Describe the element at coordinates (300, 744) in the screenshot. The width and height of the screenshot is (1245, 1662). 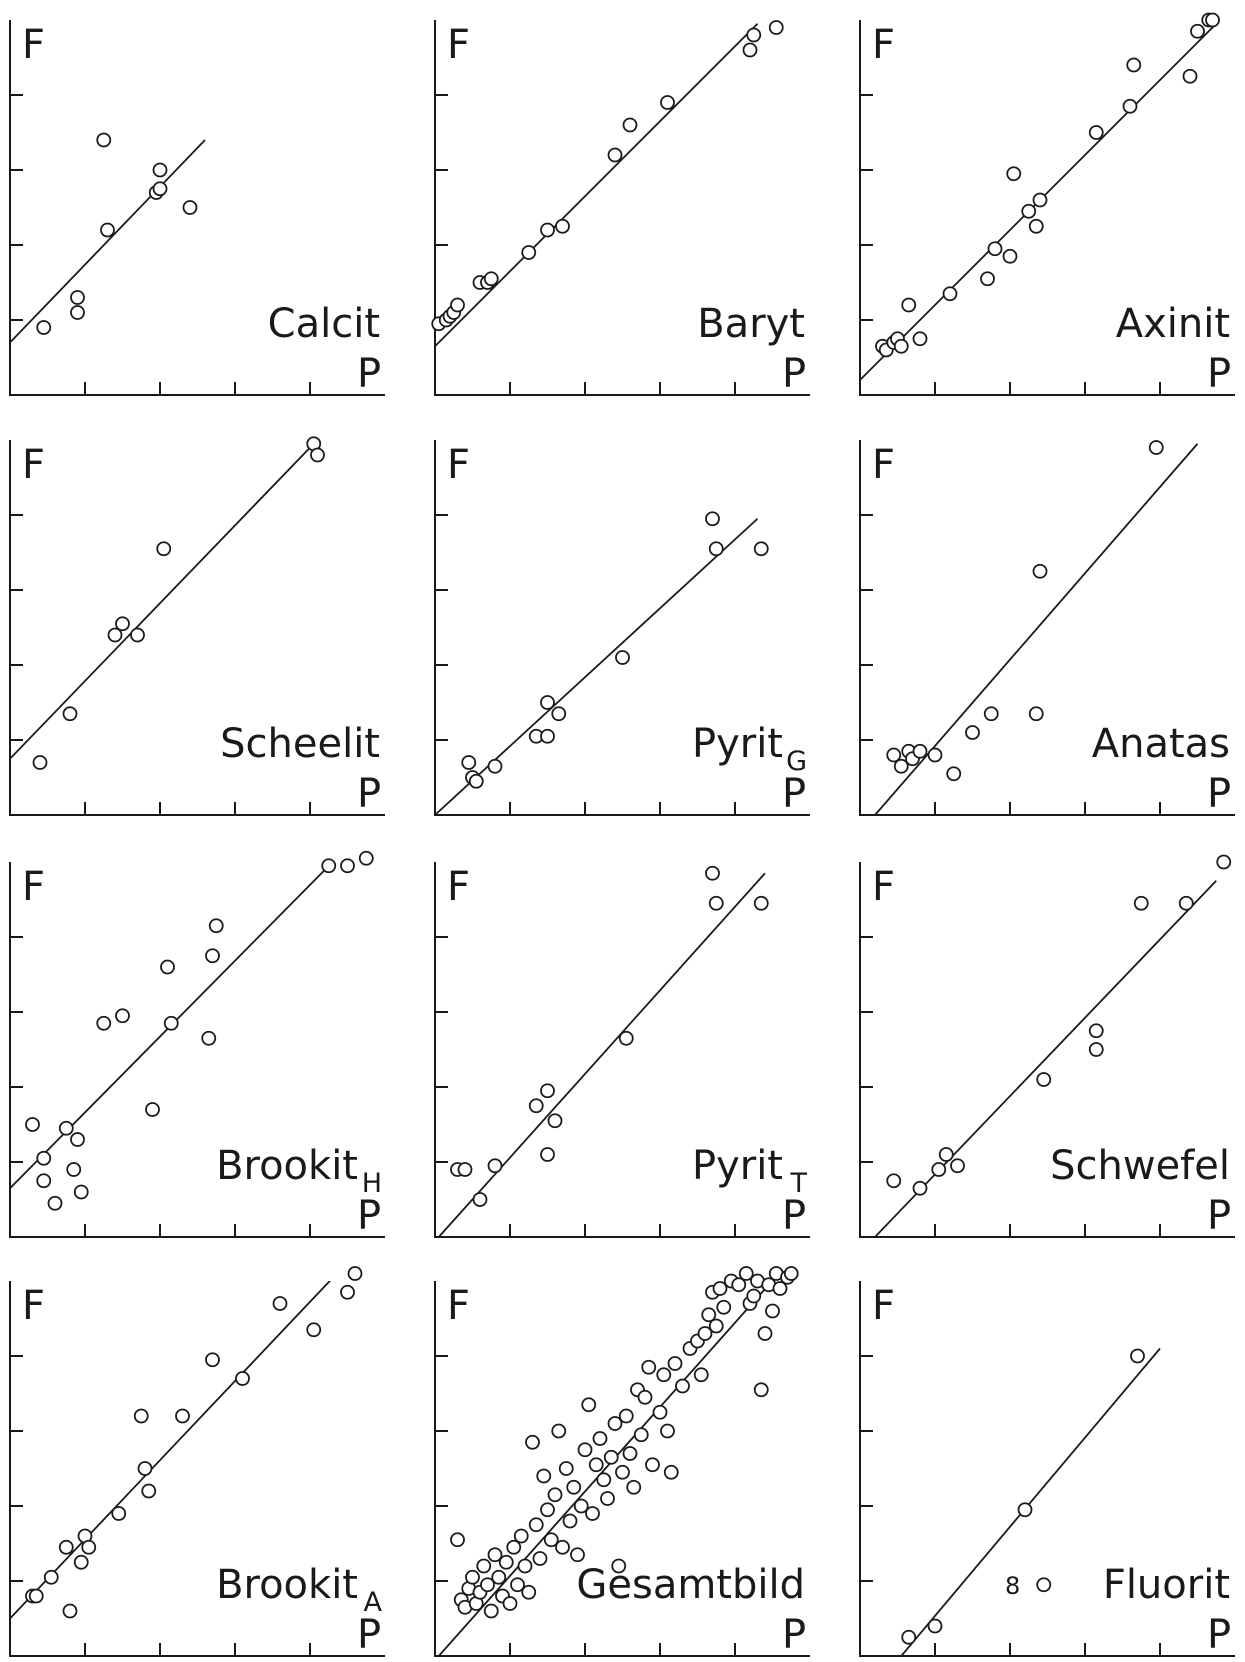
I see `panel-title: Scheelit` at that location.